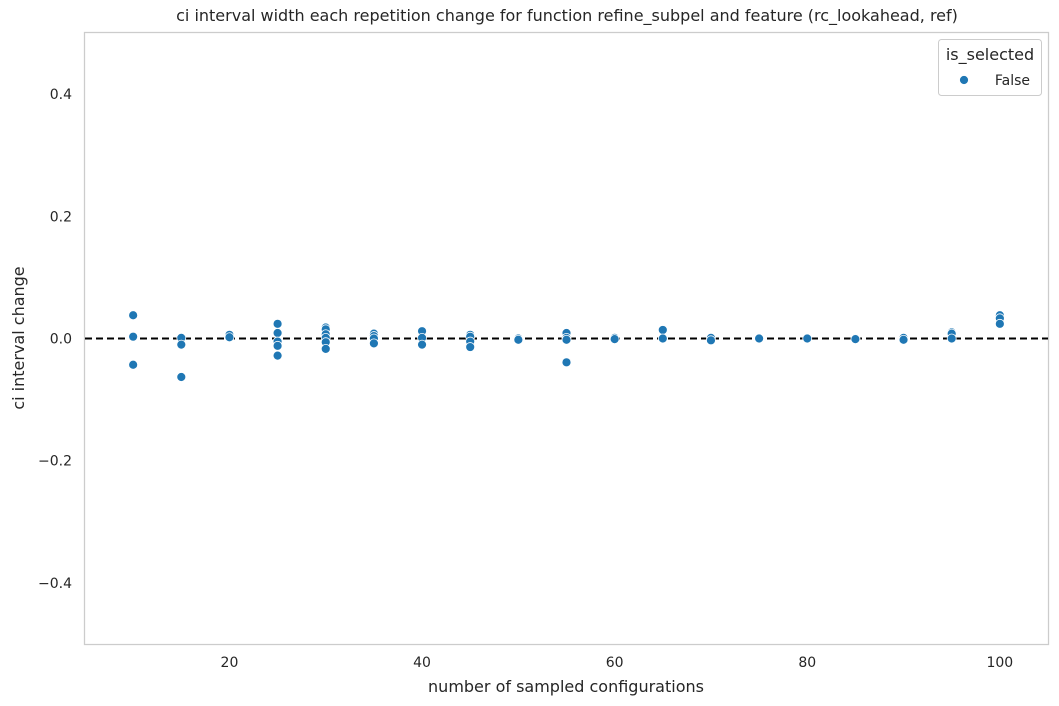 The image size is (1059, 706). I want to click on y-tick-label: −0.2, so click(55, 462).